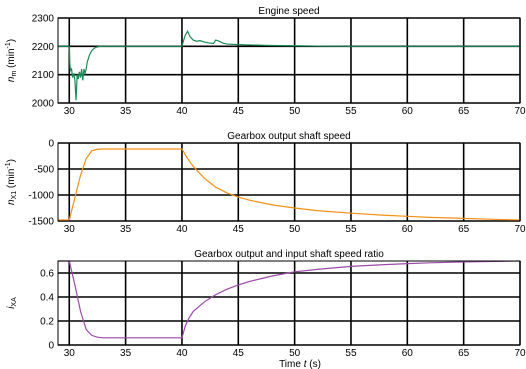  I want to click on x-axis-label: Time t (s), so click(300, 364).